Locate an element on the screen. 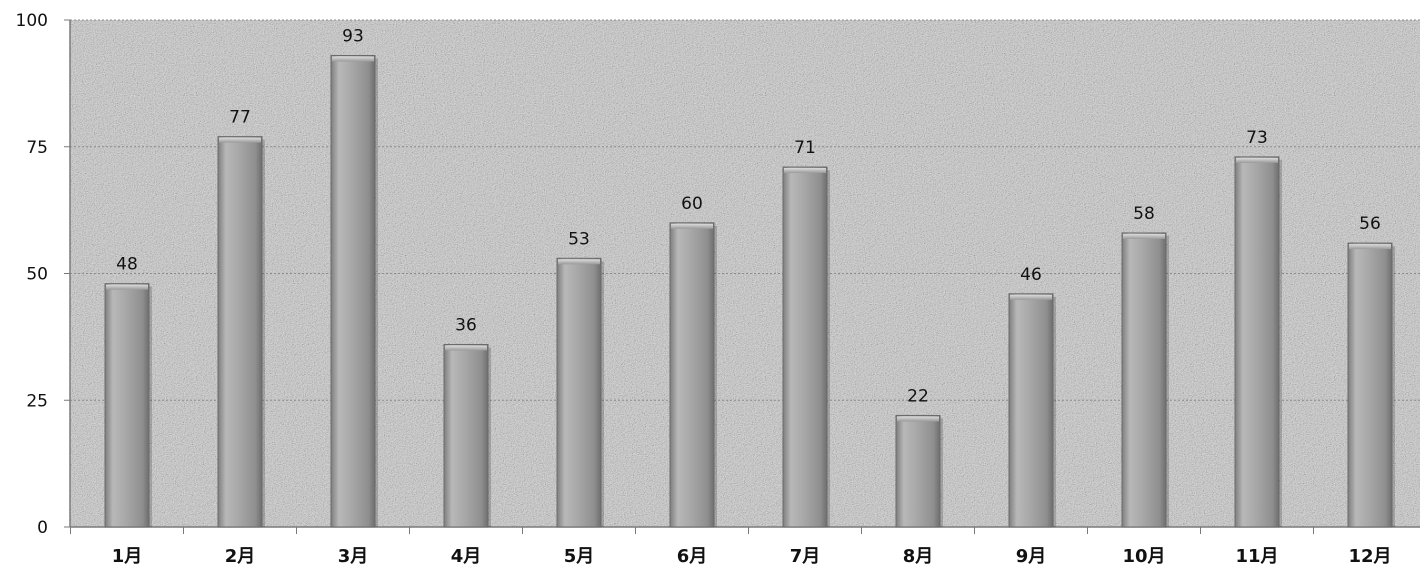  data-label: 36 is located at coordinates (466, 325).